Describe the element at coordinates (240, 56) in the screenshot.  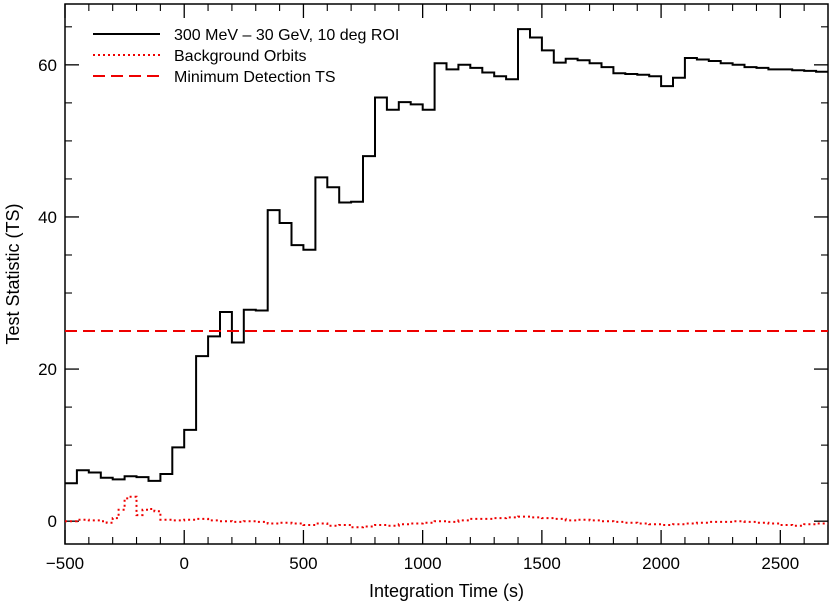
I see `legend-label: Background Orbits` at that location.